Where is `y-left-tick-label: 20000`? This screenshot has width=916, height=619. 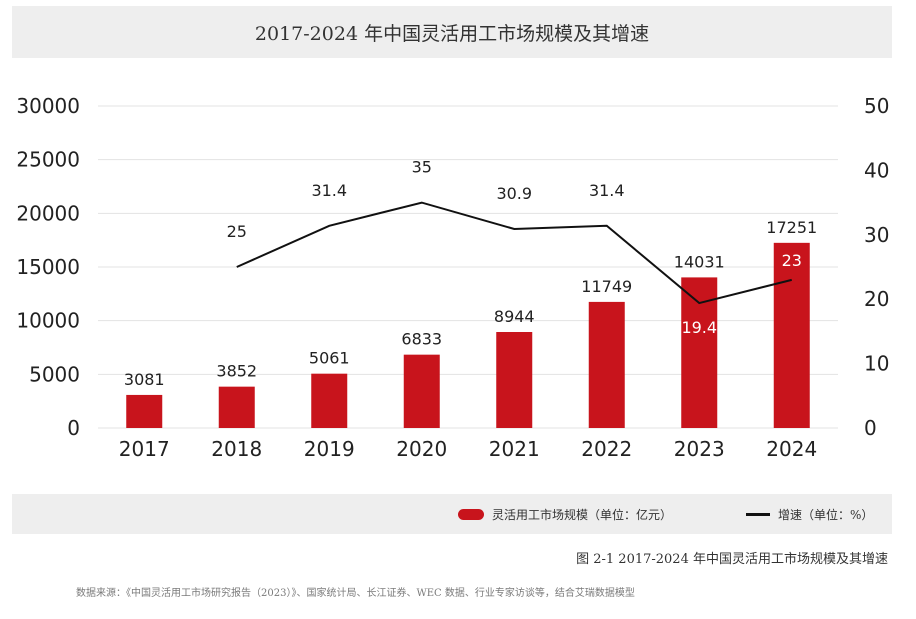
y-left-tick-label: 20000 is located at coordinates (48, 213).